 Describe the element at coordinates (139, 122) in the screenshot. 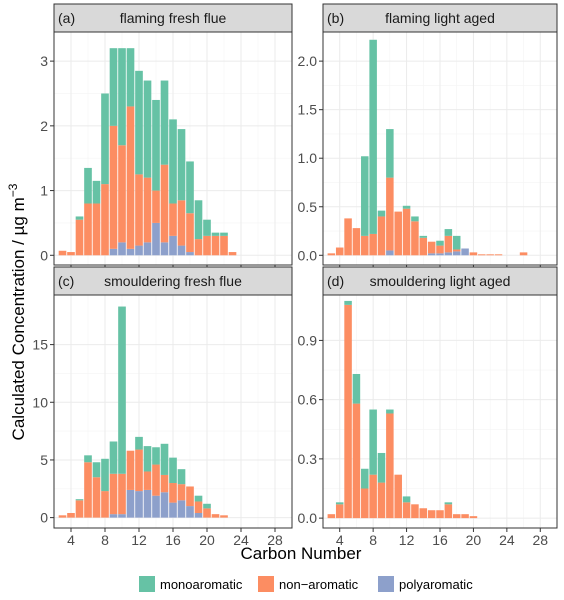

I see `bar-monoaromatic-c12` at that location.